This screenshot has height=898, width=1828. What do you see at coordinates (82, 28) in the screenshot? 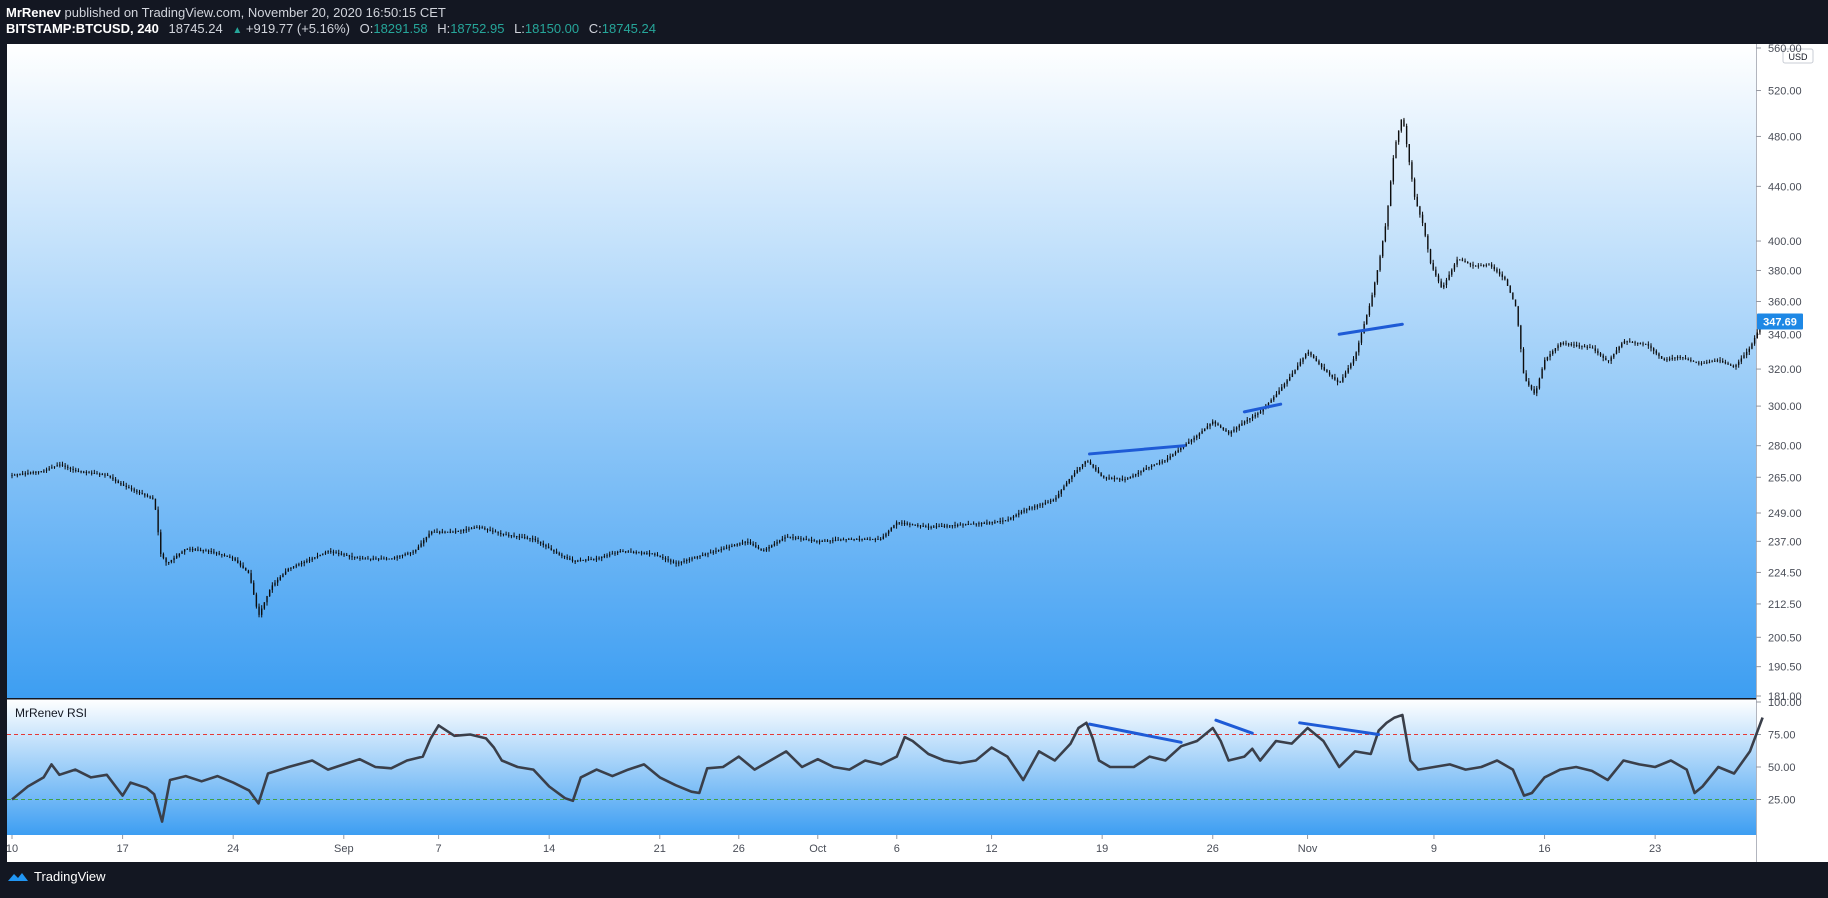
I see `symbol-name: BITSTAMP:BTCUSD, 240` at bounding box center [82, 28].